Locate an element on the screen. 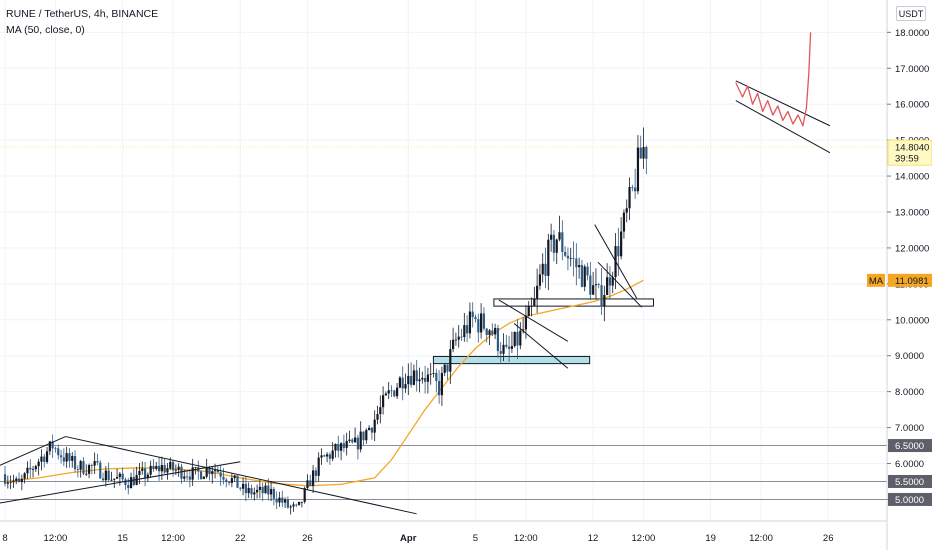  ma-value-tag is located at coordinates (910, 280).